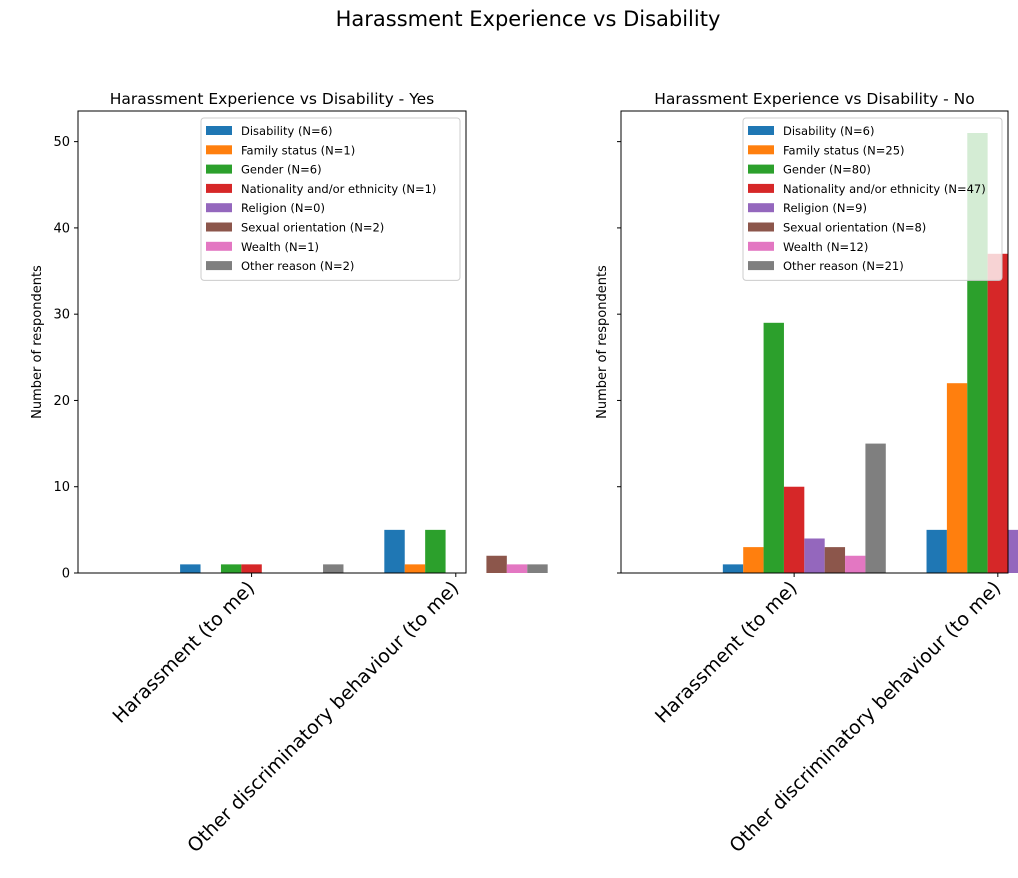 Image resolution: width=1018 pixels, height=878 pixels. What do you see at coordinates (843, 266) in the screenshot?
I see `legend-label: Other reason (N=21)` at bounding box center [843, 266].